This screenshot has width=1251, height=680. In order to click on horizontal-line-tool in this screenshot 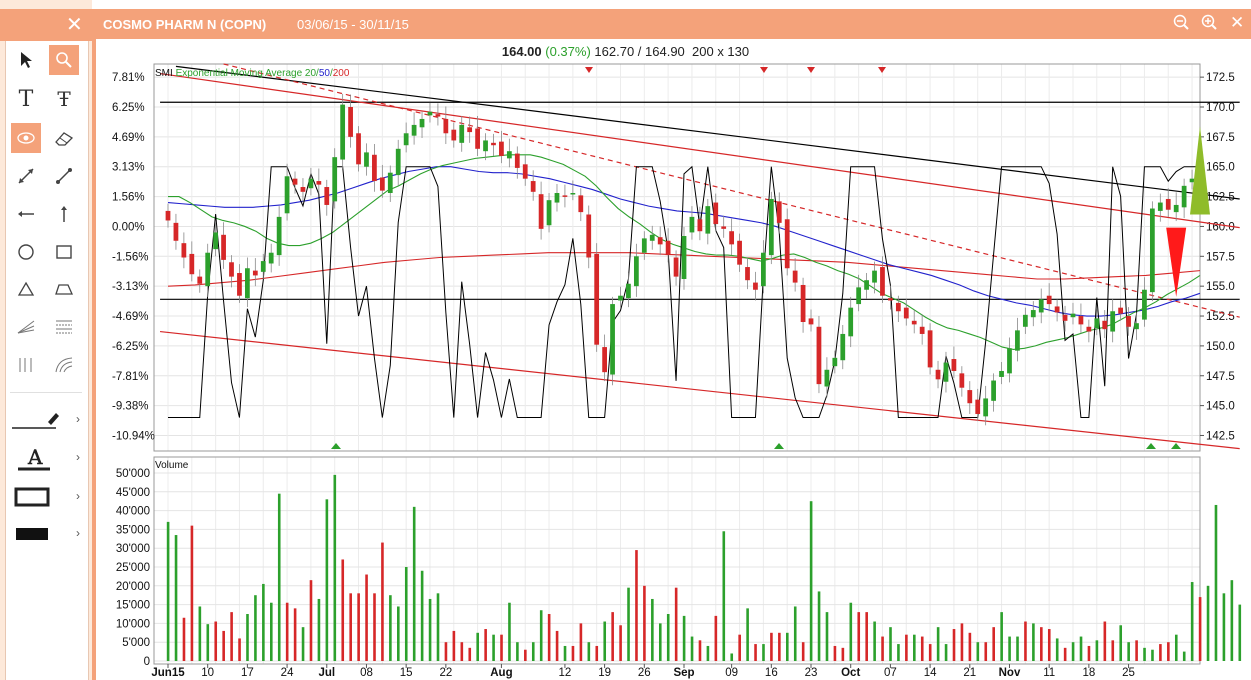, I will do `click(26, 214)`.